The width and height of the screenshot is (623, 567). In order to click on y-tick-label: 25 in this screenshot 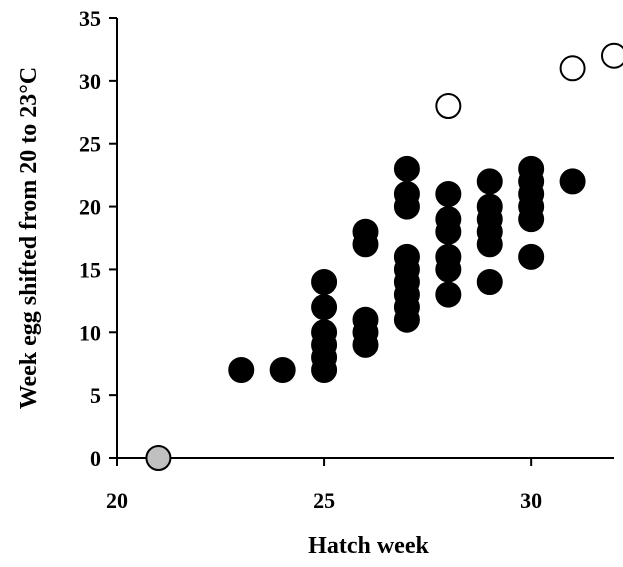, I will do `click(90, 144)`.